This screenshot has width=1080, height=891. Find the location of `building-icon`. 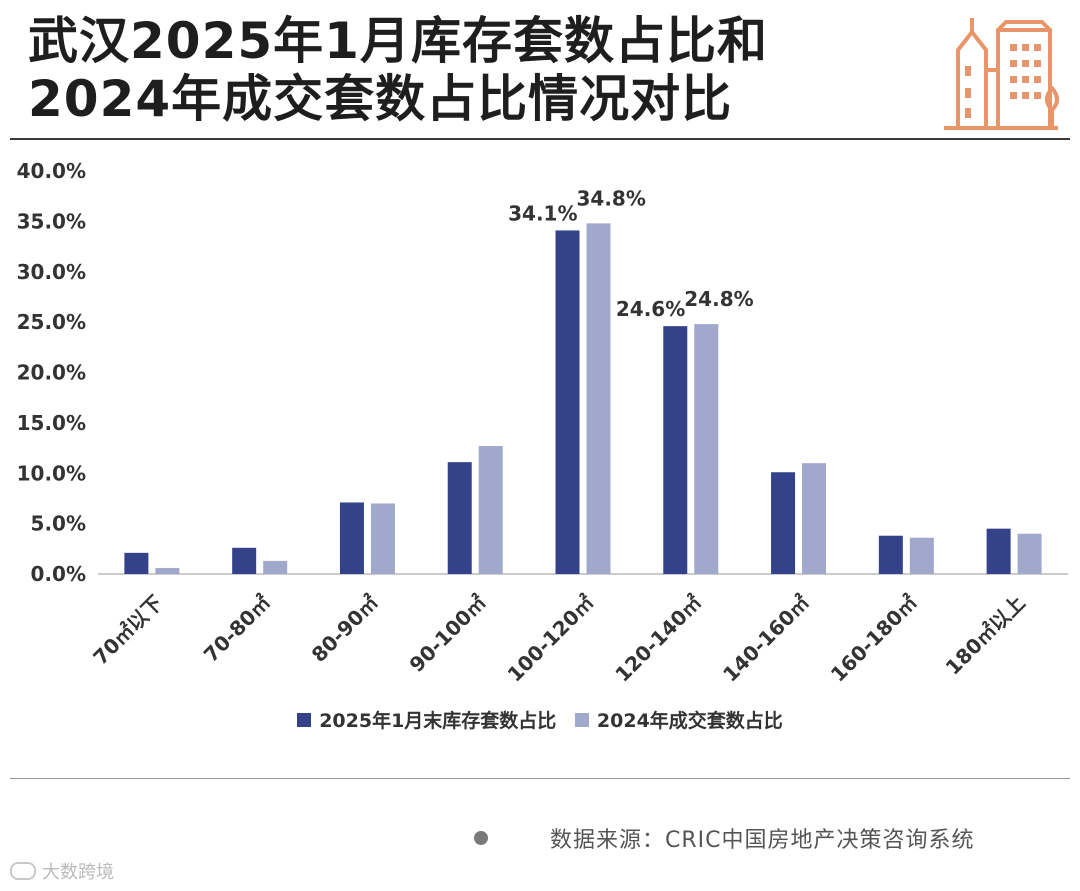

building-icon is located at coordinates (1001, 74).